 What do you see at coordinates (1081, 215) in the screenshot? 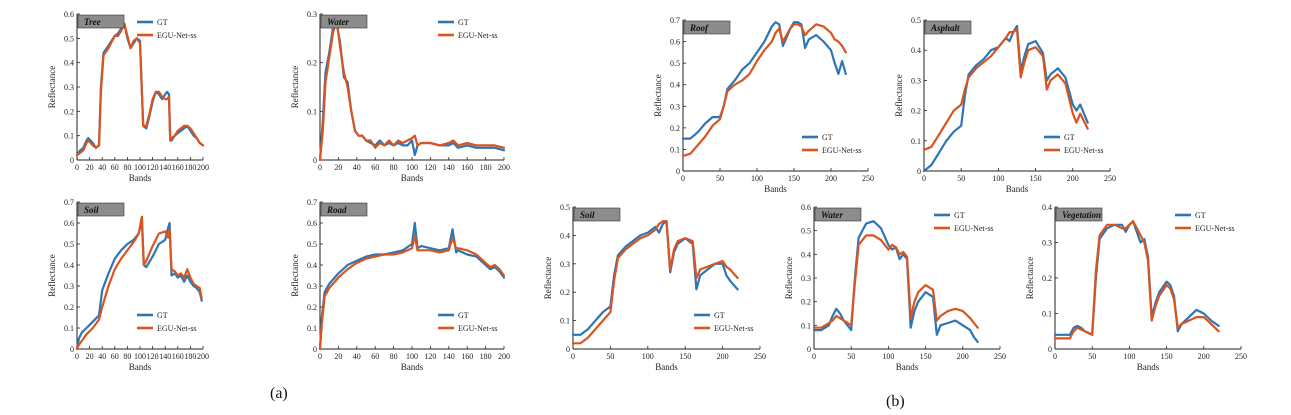
I see `chart-title: Vegetation` at bounding box center [1081, 215].